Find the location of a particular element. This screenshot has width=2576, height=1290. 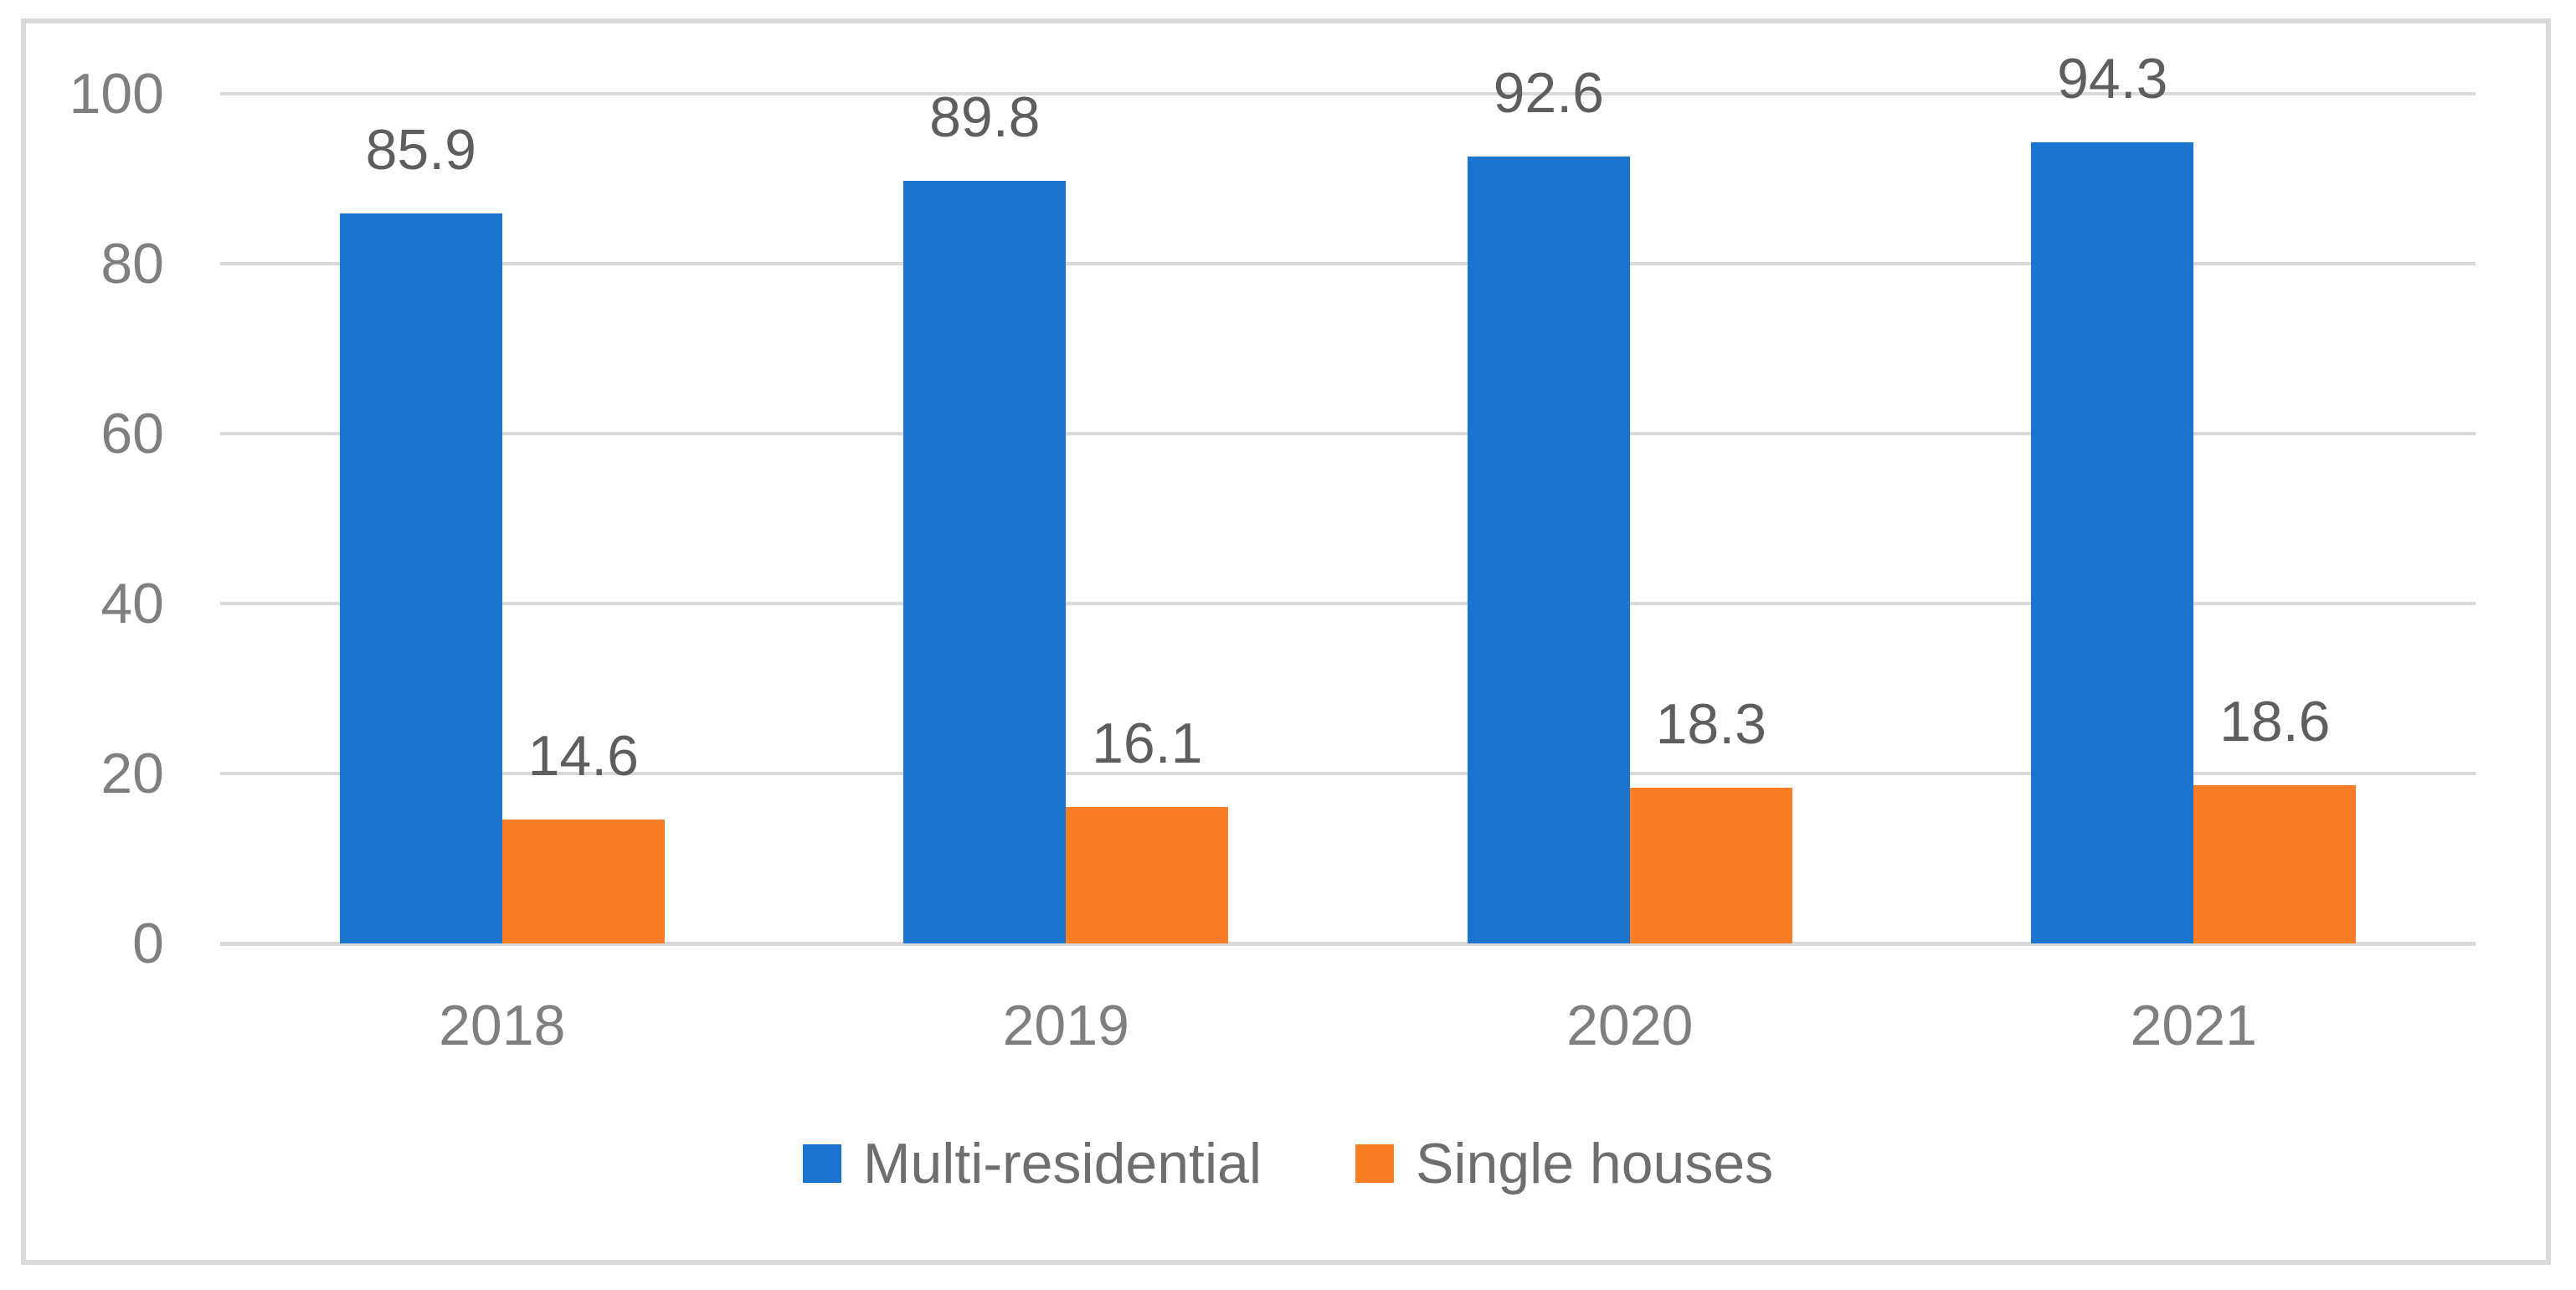

legend-item-multi-residential: Multi-residential is located at coordinates (1032, 1163).